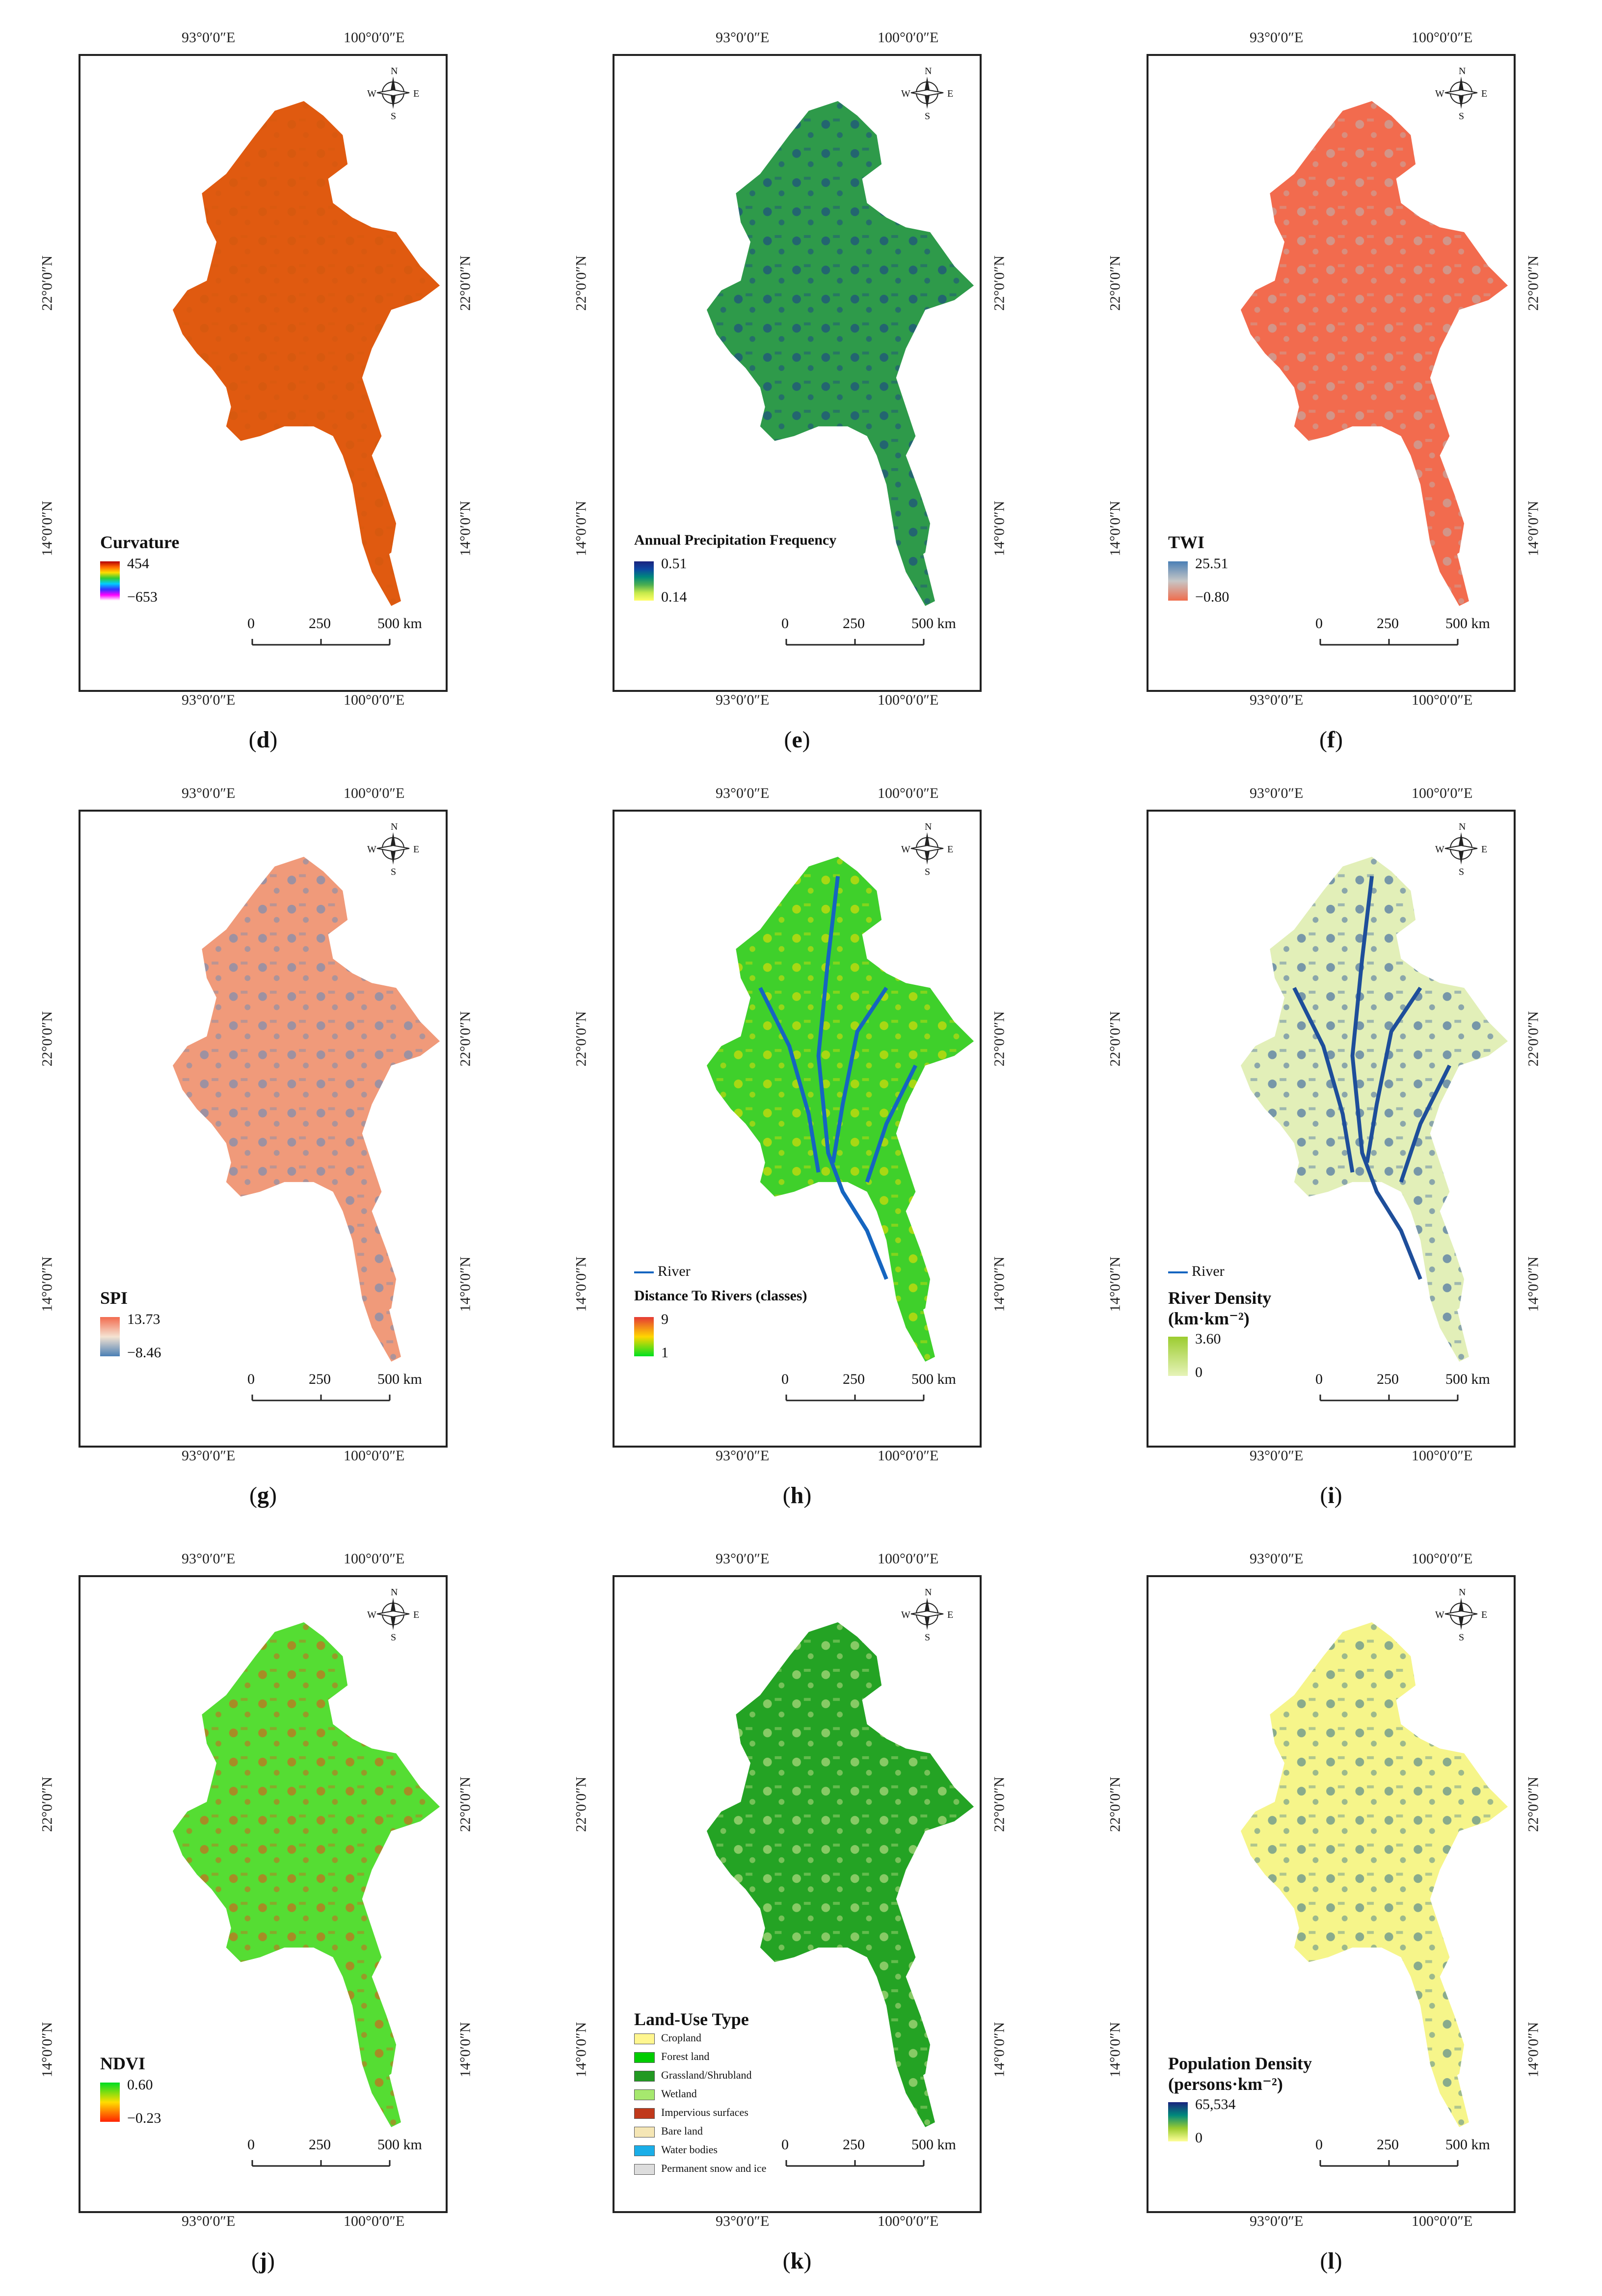 The height and width of the screenshot is (2296, 1602). What do you see at coordinates (685, 2056) in the screenshot?
I see `legend-class-label: Forest land` at bounding box center [685, 2056].